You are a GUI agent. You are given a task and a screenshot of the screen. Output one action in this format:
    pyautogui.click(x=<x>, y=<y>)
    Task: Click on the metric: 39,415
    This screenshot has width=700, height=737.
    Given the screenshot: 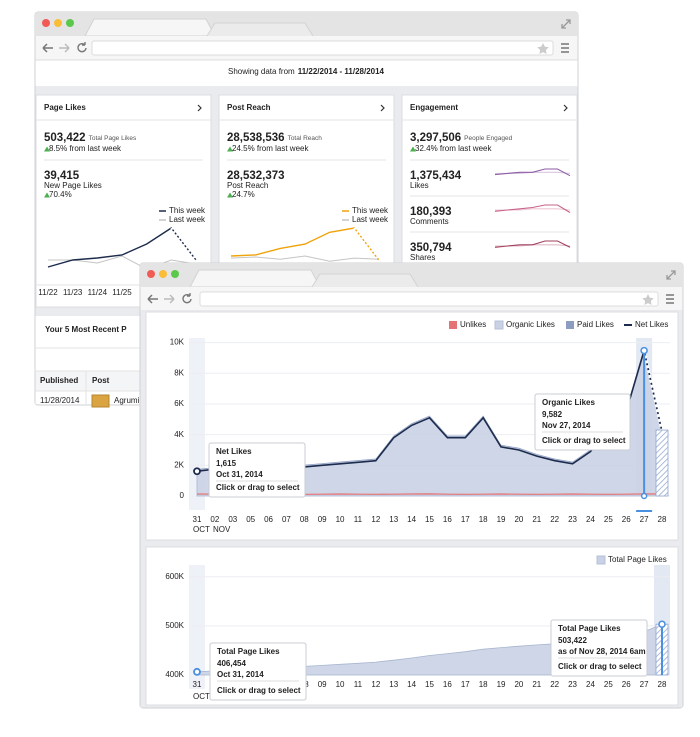 What is the action you would take?
    pyautogui.click(x=62, y=176)
    